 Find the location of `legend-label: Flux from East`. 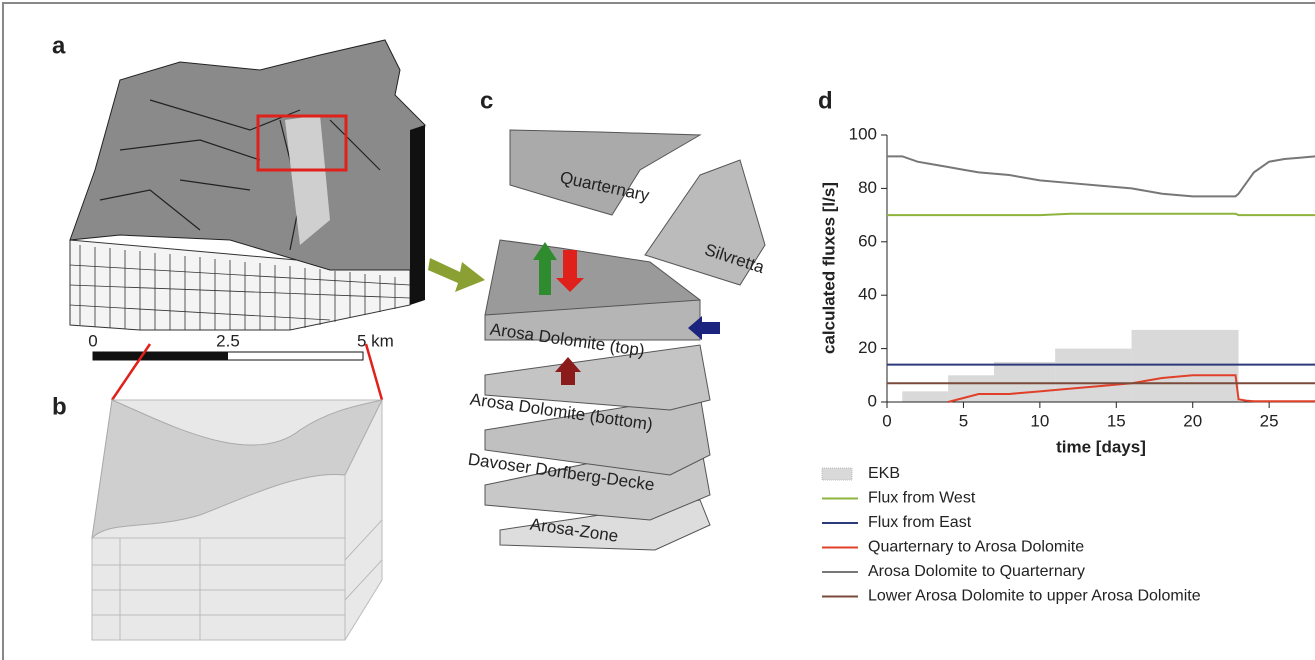

legend-label: Flux from East is located at coordinates (920, 522).